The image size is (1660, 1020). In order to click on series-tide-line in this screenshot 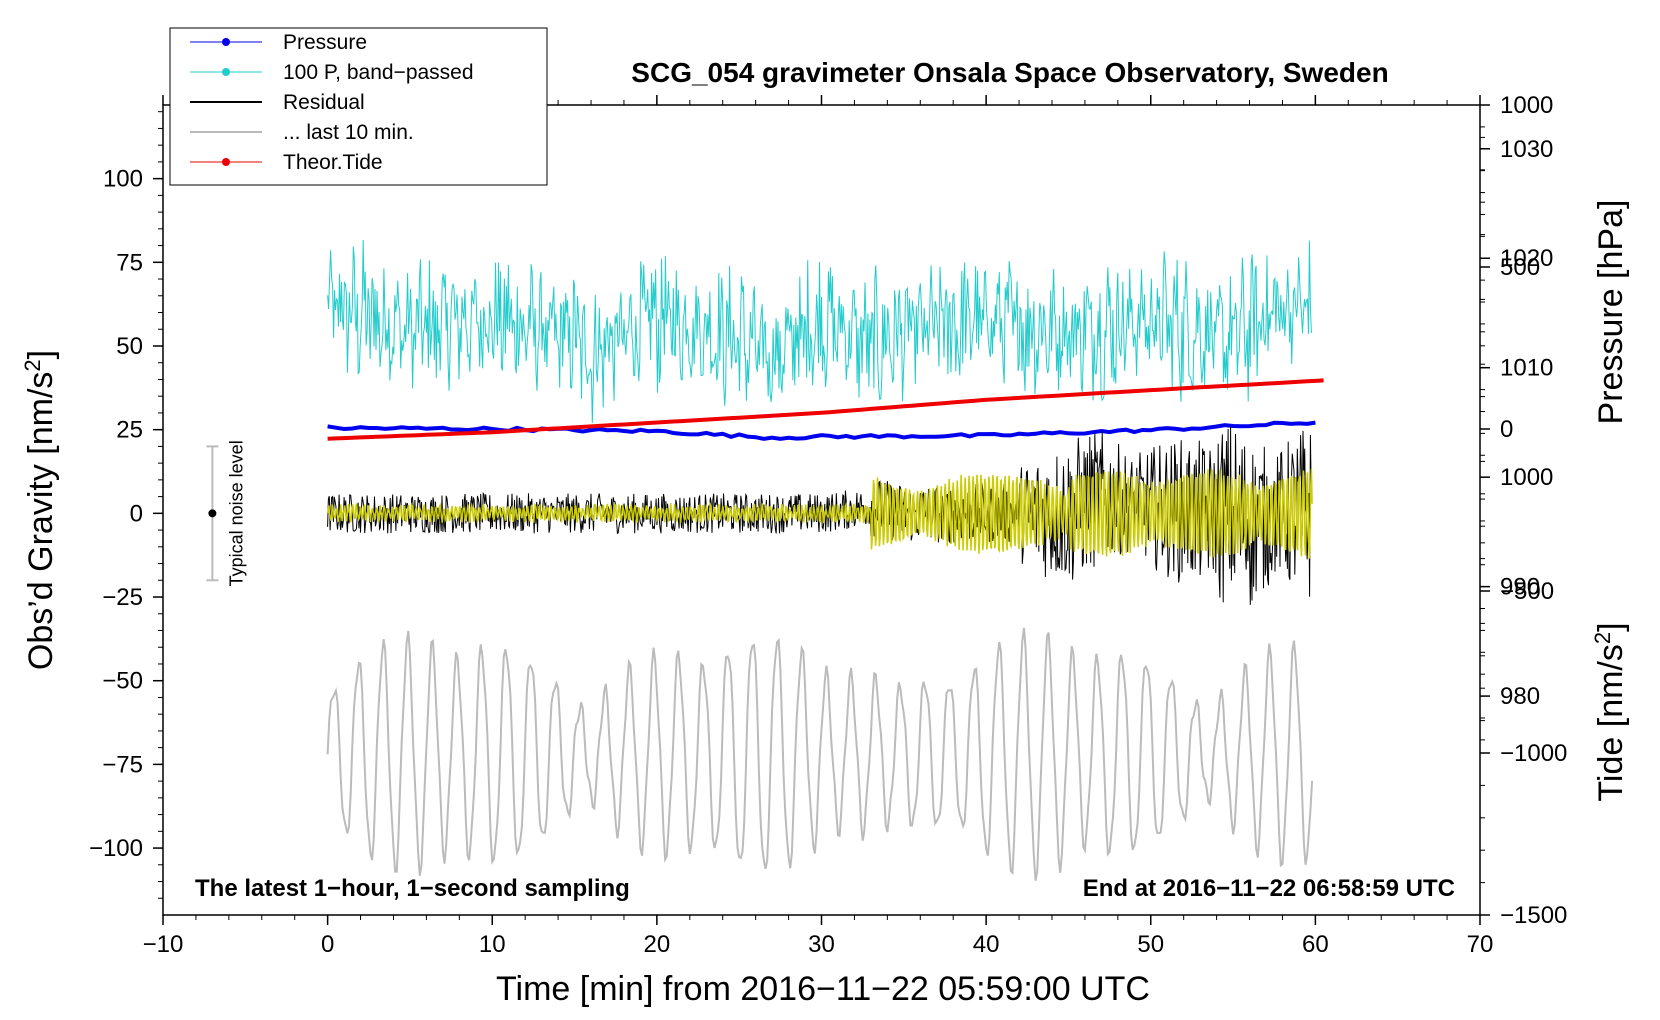, I will do `click(825, 409)`.